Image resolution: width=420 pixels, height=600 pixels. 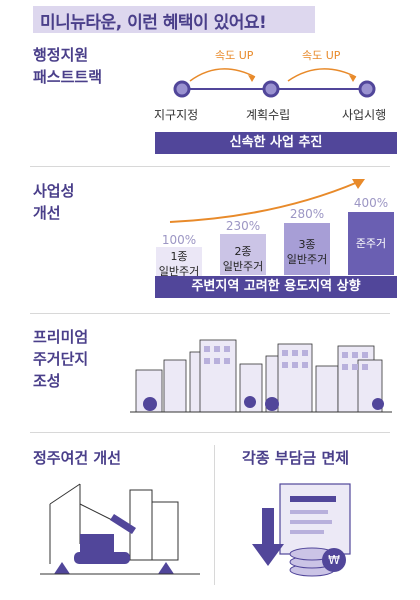 What do you see at coordinates (334, 560) in the screenshot?
I see `won-symbol: ₩` at bounding box center [334, 560].